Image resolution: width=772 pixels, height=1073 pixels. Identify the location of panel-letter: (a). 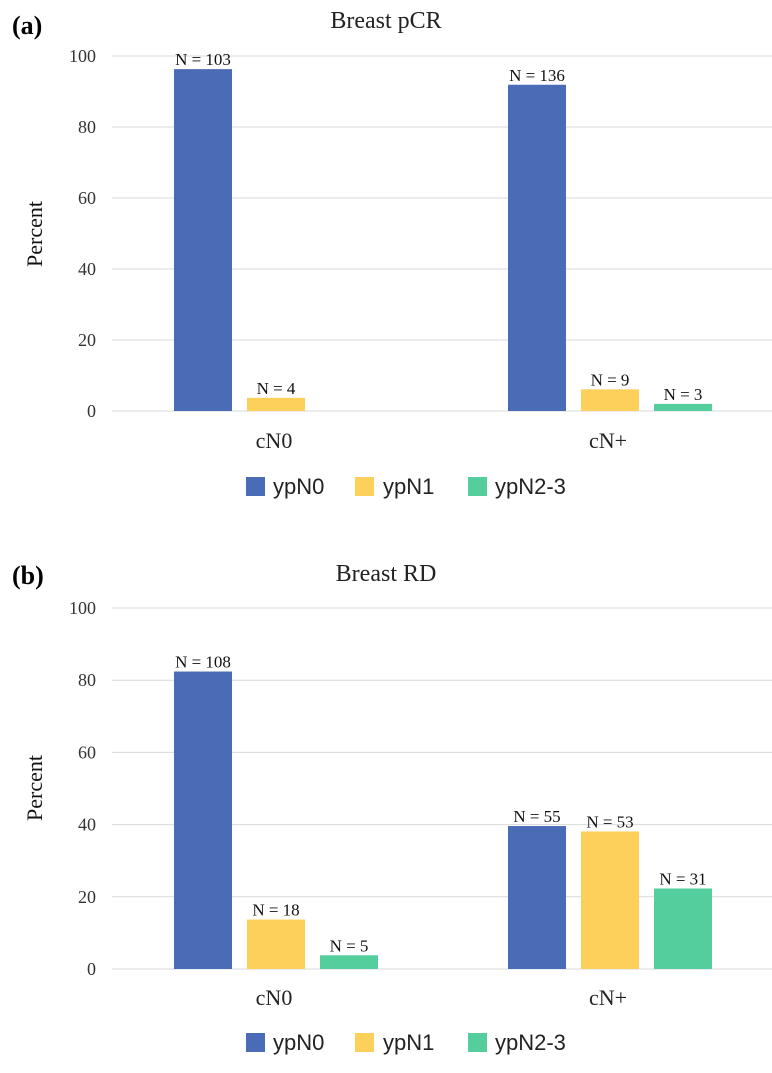
(27, 25).